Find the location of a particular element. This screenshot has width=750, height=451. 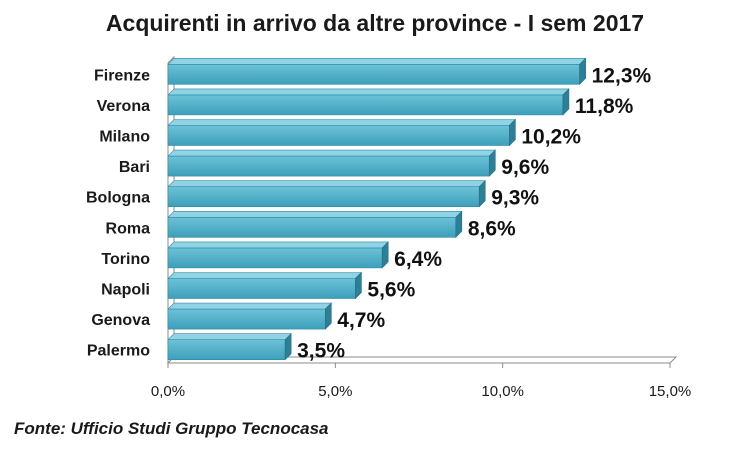

category-label: Genova is located at coordinates (120, 320).